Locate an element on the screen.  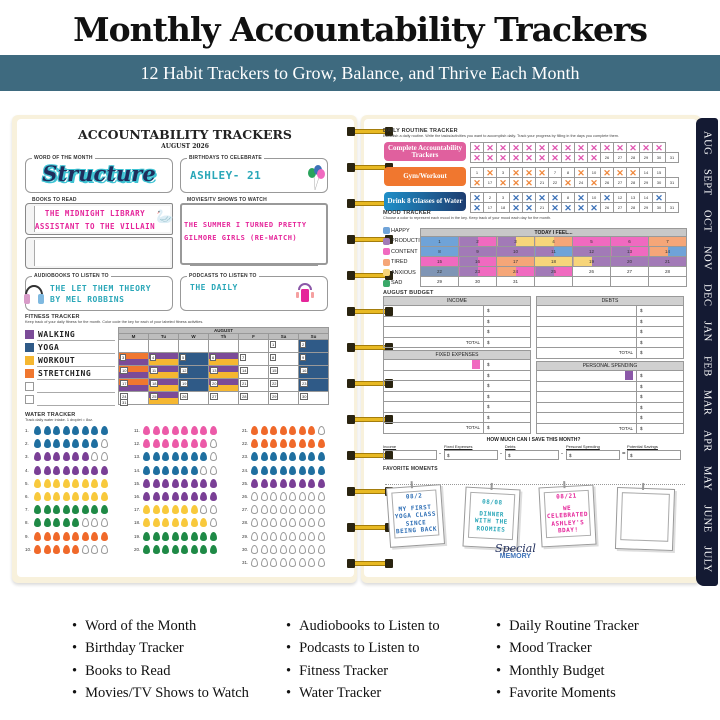
mood-key-item: HAPPY is located at coordinates (396, 230).